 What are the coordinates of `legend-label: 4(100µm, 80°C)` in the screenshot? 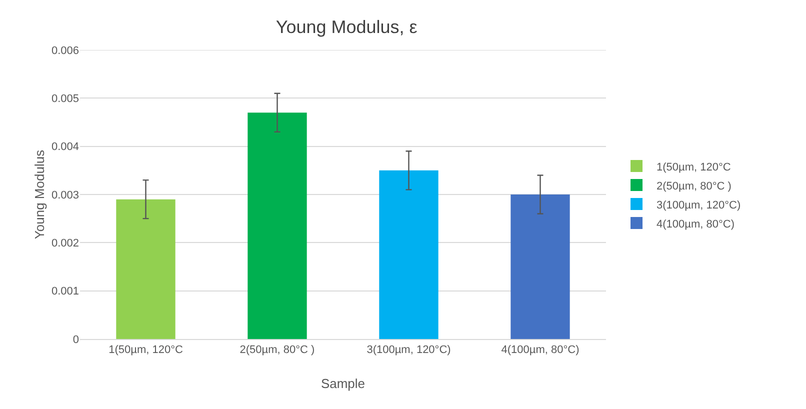 It's located at (695, 224).